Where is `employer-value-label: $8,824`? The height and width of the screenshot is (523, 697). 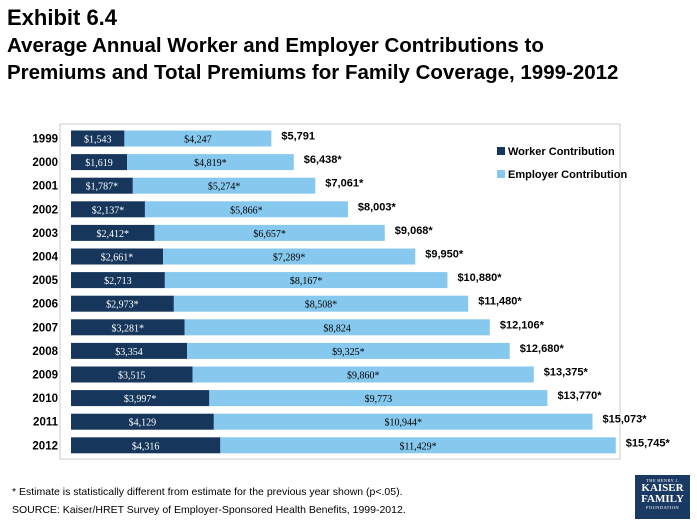 employer-value-label: $8,824 is located at coordinates (337, 328).